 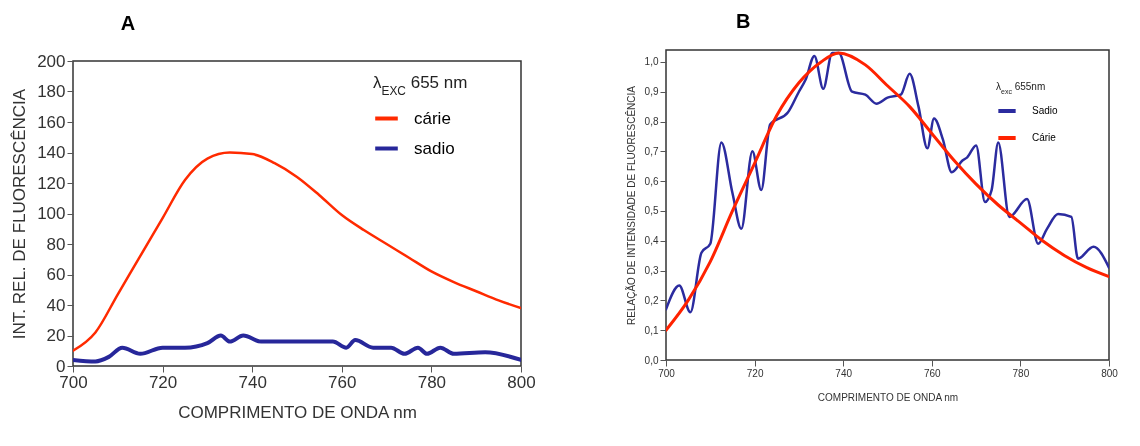 What do you see at coordinates (651, 151) in the screenshot?
I see `y-tick-label: 0,7` at bounding box center [651, 151].